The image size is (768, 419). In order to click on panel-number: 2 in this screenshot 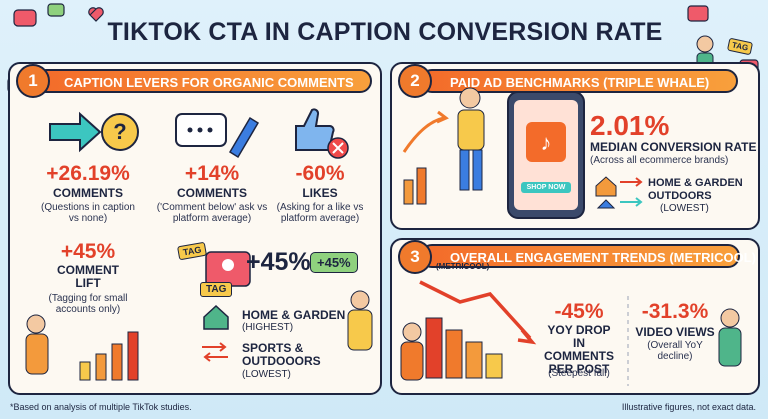, I will do `click(415, 81)`.